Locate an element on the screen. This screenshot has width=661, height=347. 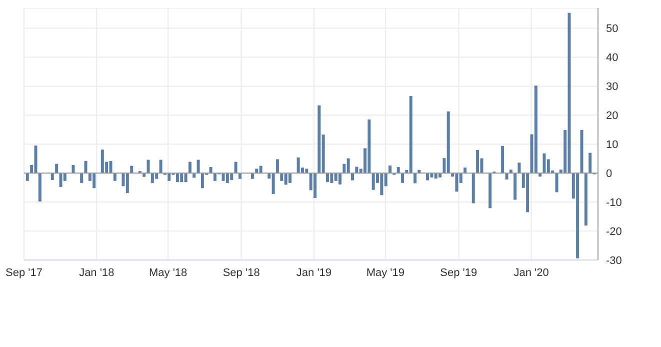
x-tick-label: Jan '20 is located at coordinates (531, 272).